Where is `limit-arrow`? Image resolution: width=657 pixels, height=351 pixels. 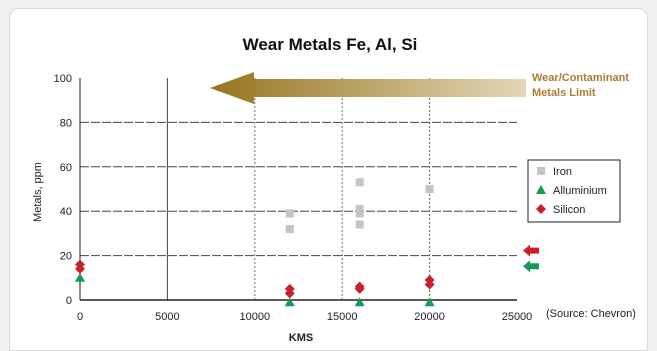
limit-arrow is located at coordinates (368, 88).